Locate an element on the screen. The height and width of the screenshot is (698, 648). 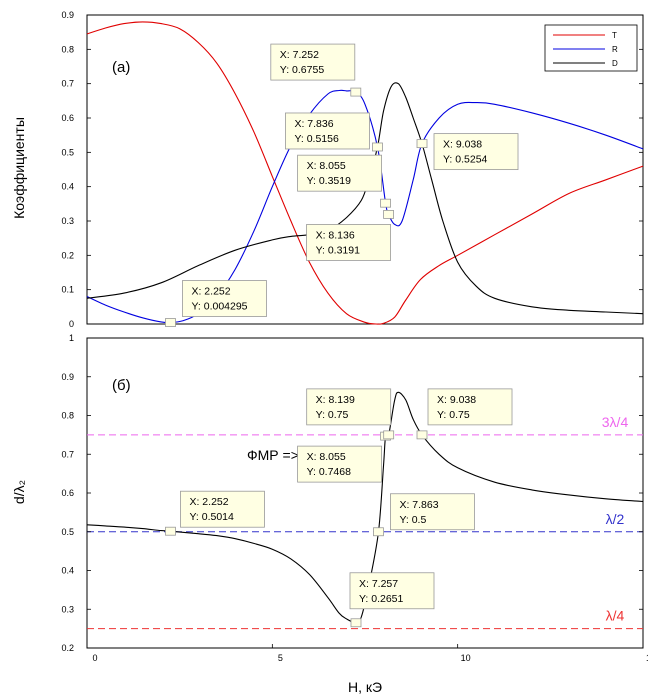
top-datatip-0: X: 2.252 Y: 0.004295 is located at coordinates (216, 303).